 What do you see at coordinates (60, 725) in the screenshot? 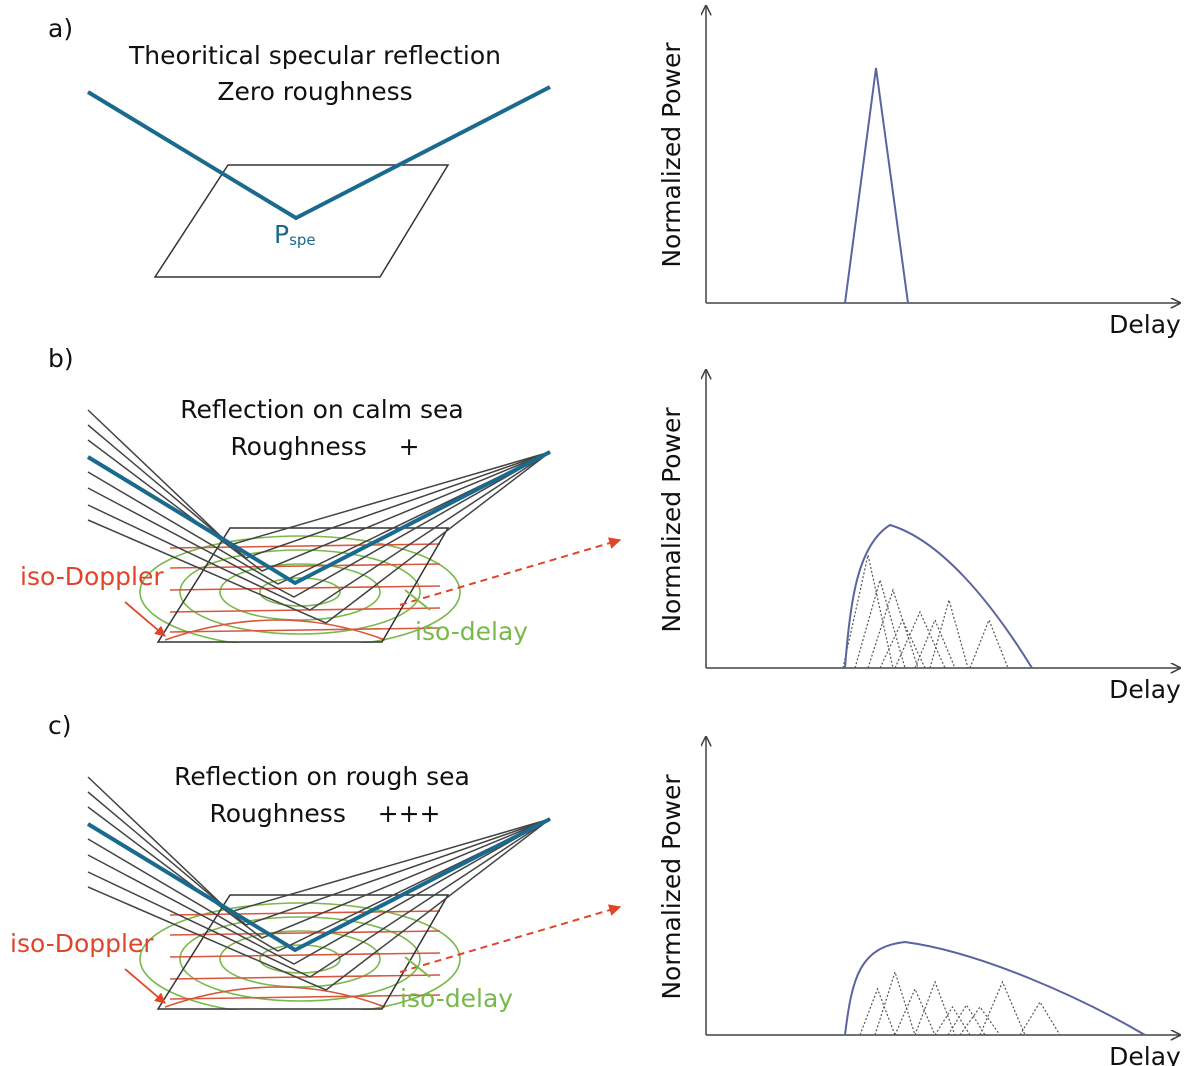
I see `panel-label: c)` at bounding box center [60, 725].